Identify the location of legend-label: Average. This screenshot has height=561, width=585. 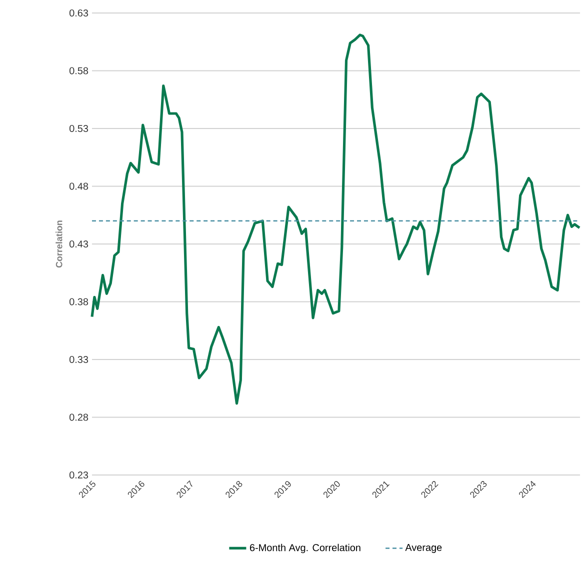
(423, 548).